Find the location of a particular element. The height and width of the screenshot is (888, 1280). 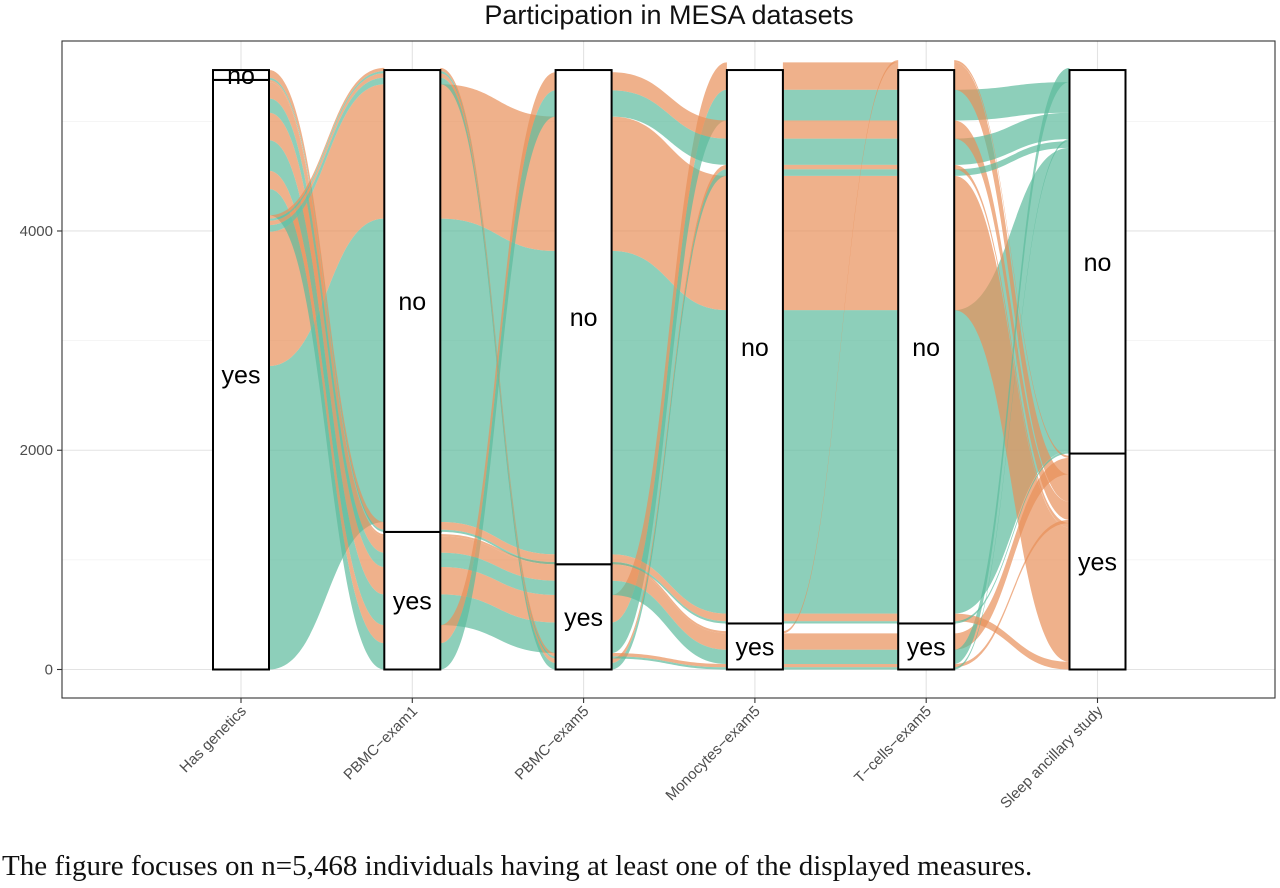

stratum-box-monocytes-exam5-yes is located at coordinates (754, 646).